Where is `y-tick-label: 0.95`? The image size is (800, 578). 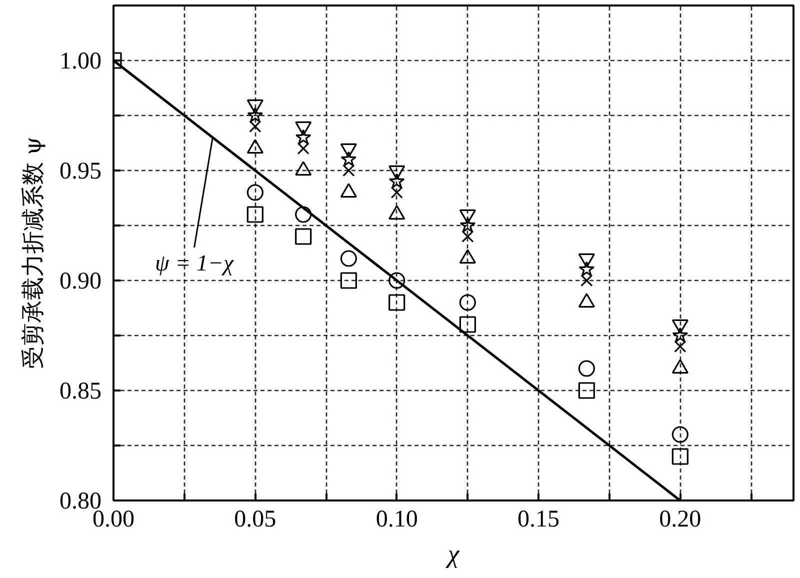
y-tick-label: 0.95 is located at coordinates (81, 171).